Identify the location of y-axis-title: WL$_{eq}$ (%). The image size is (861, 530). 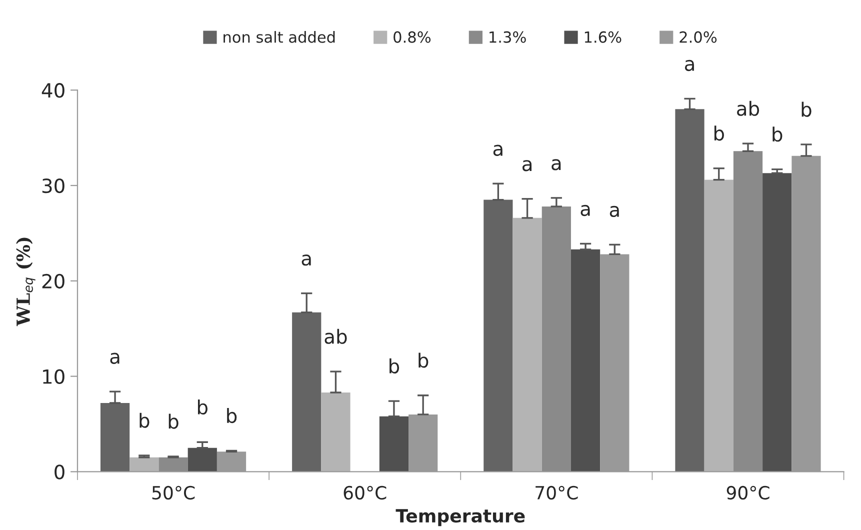
(26, 282).